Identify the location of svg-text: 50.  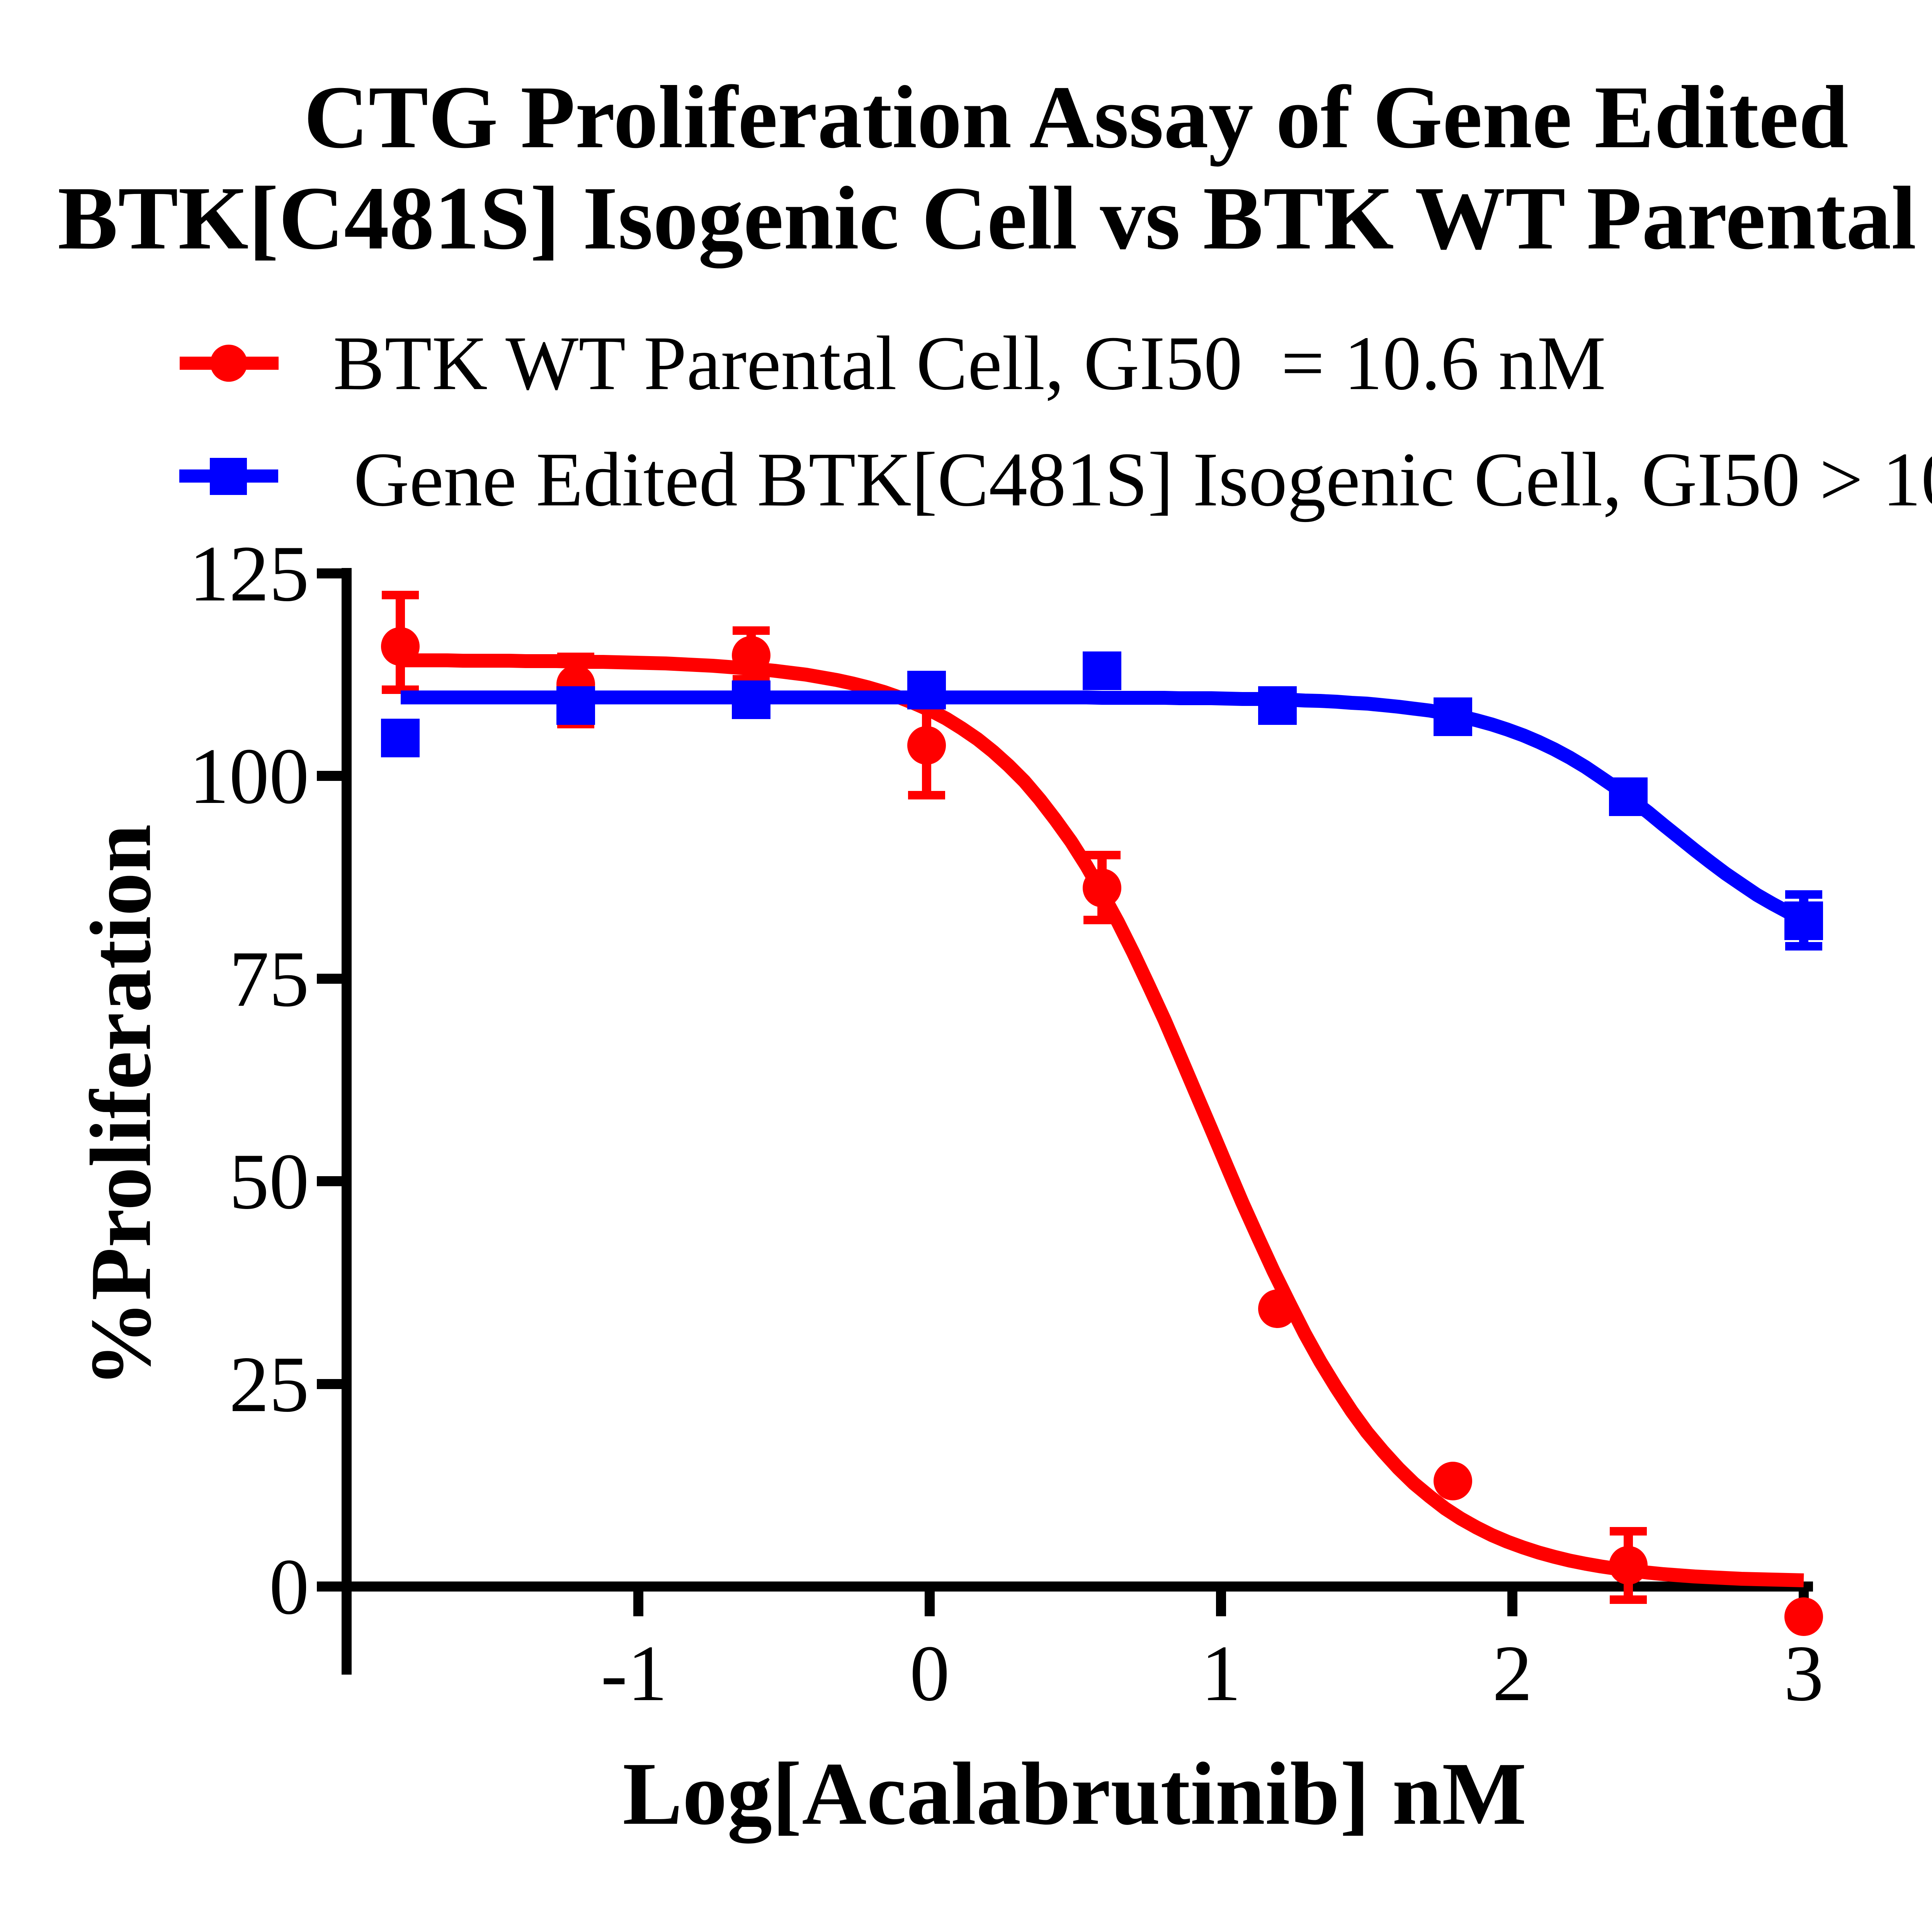
(269, 1181).